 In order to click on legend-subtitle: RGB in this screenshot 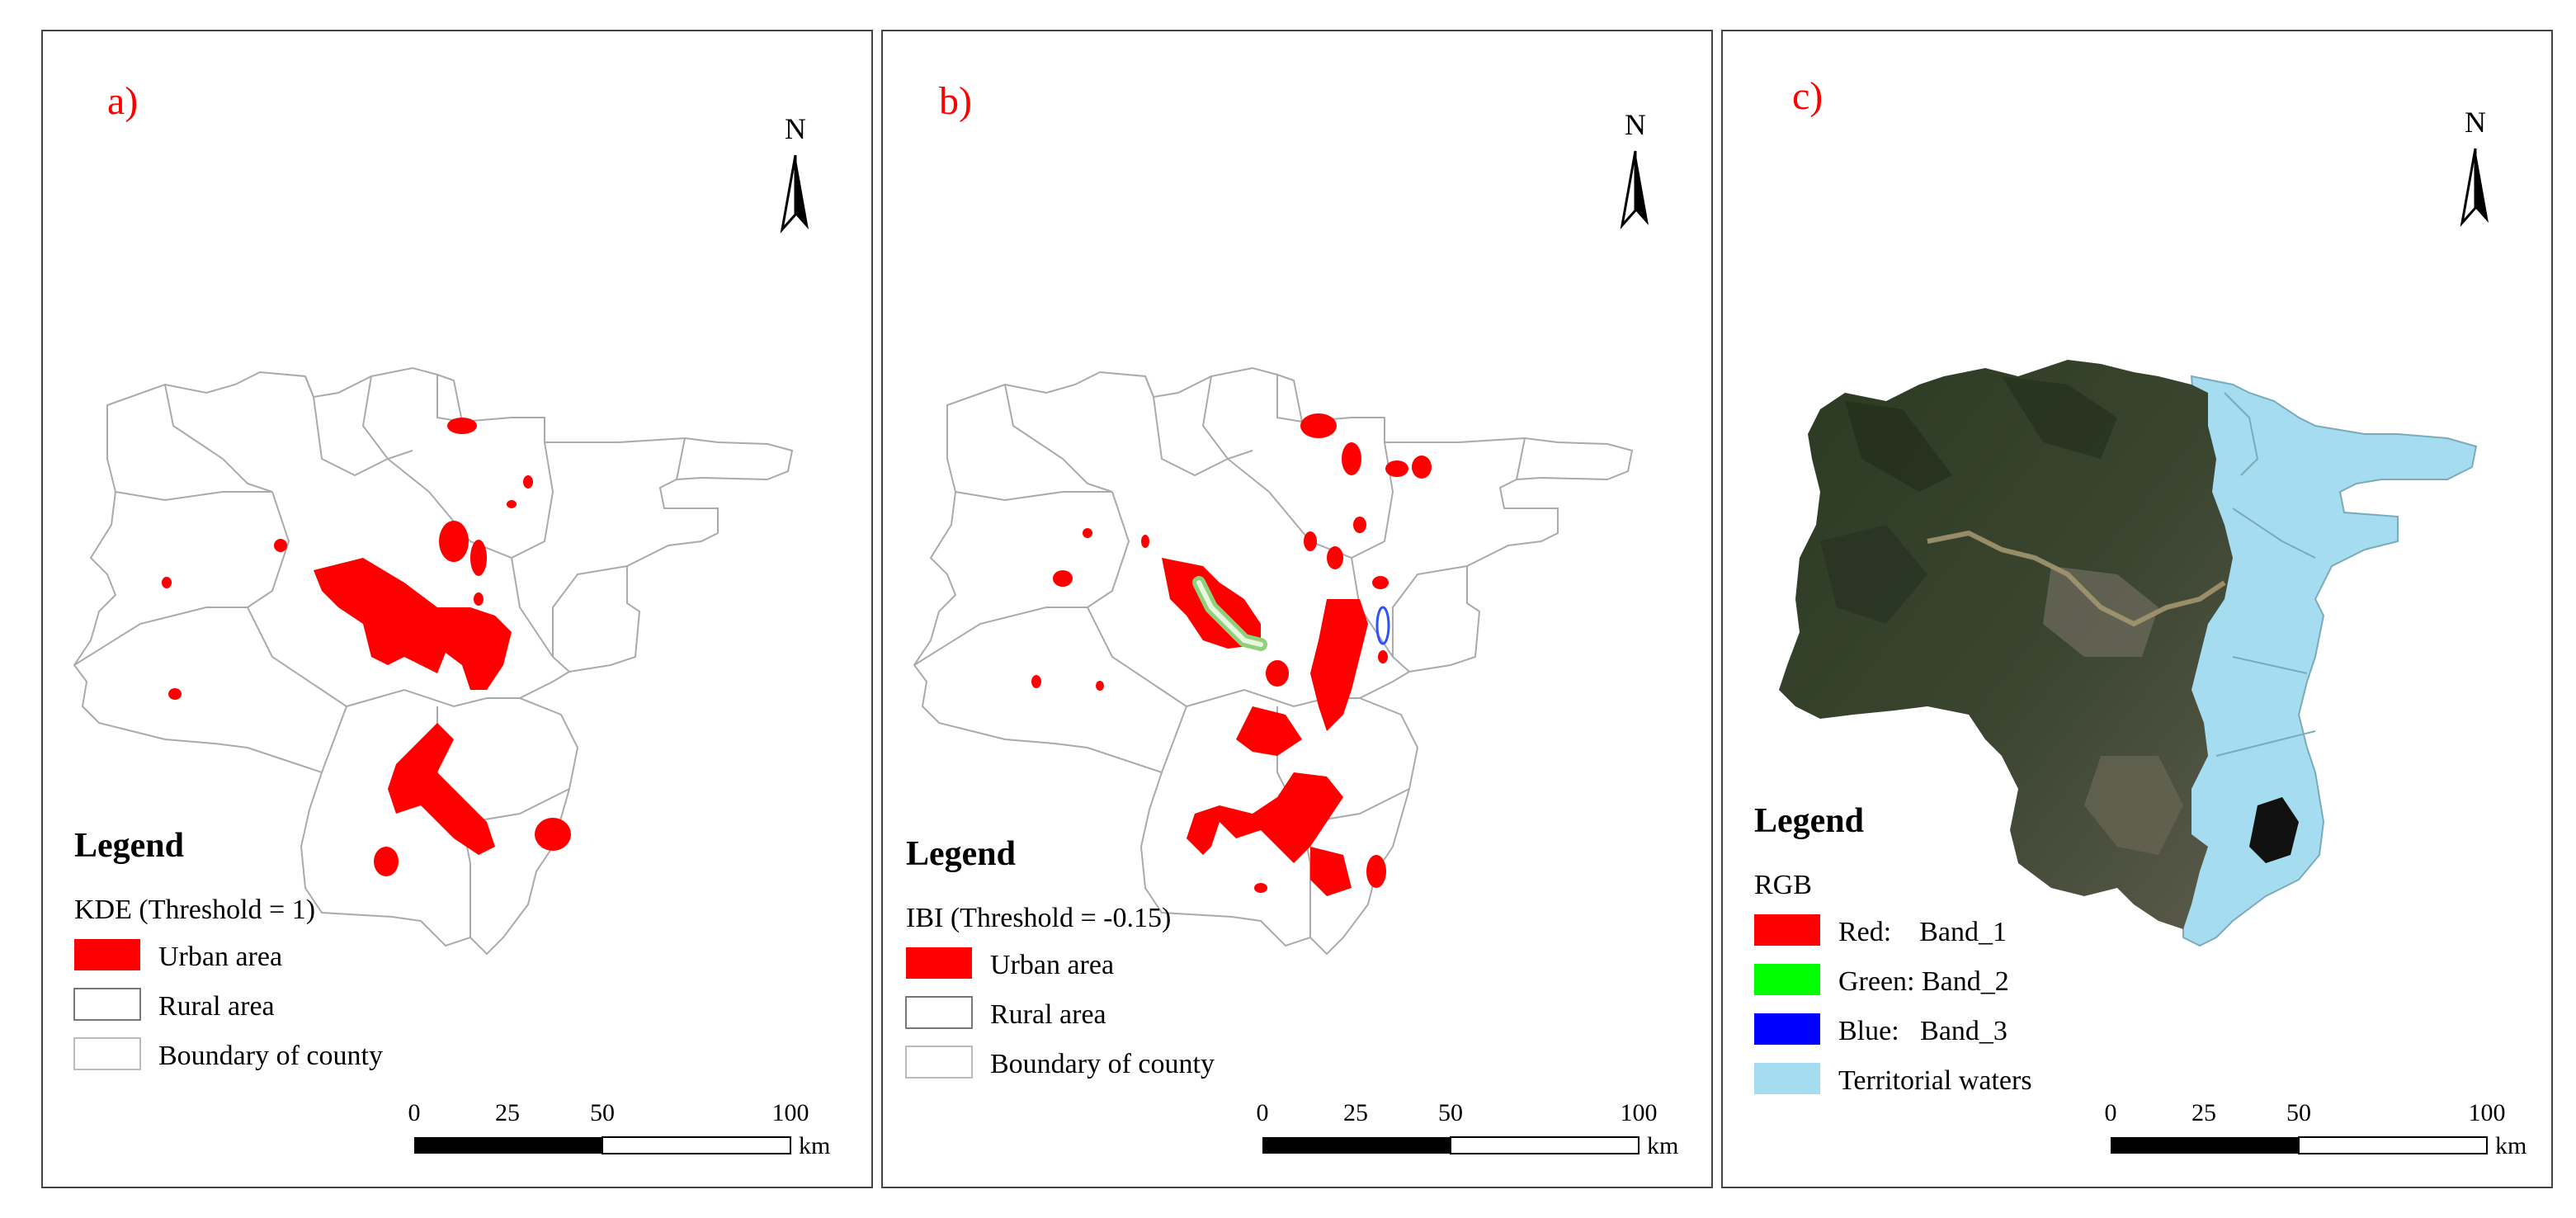, I will do `click(1783, 885)`.